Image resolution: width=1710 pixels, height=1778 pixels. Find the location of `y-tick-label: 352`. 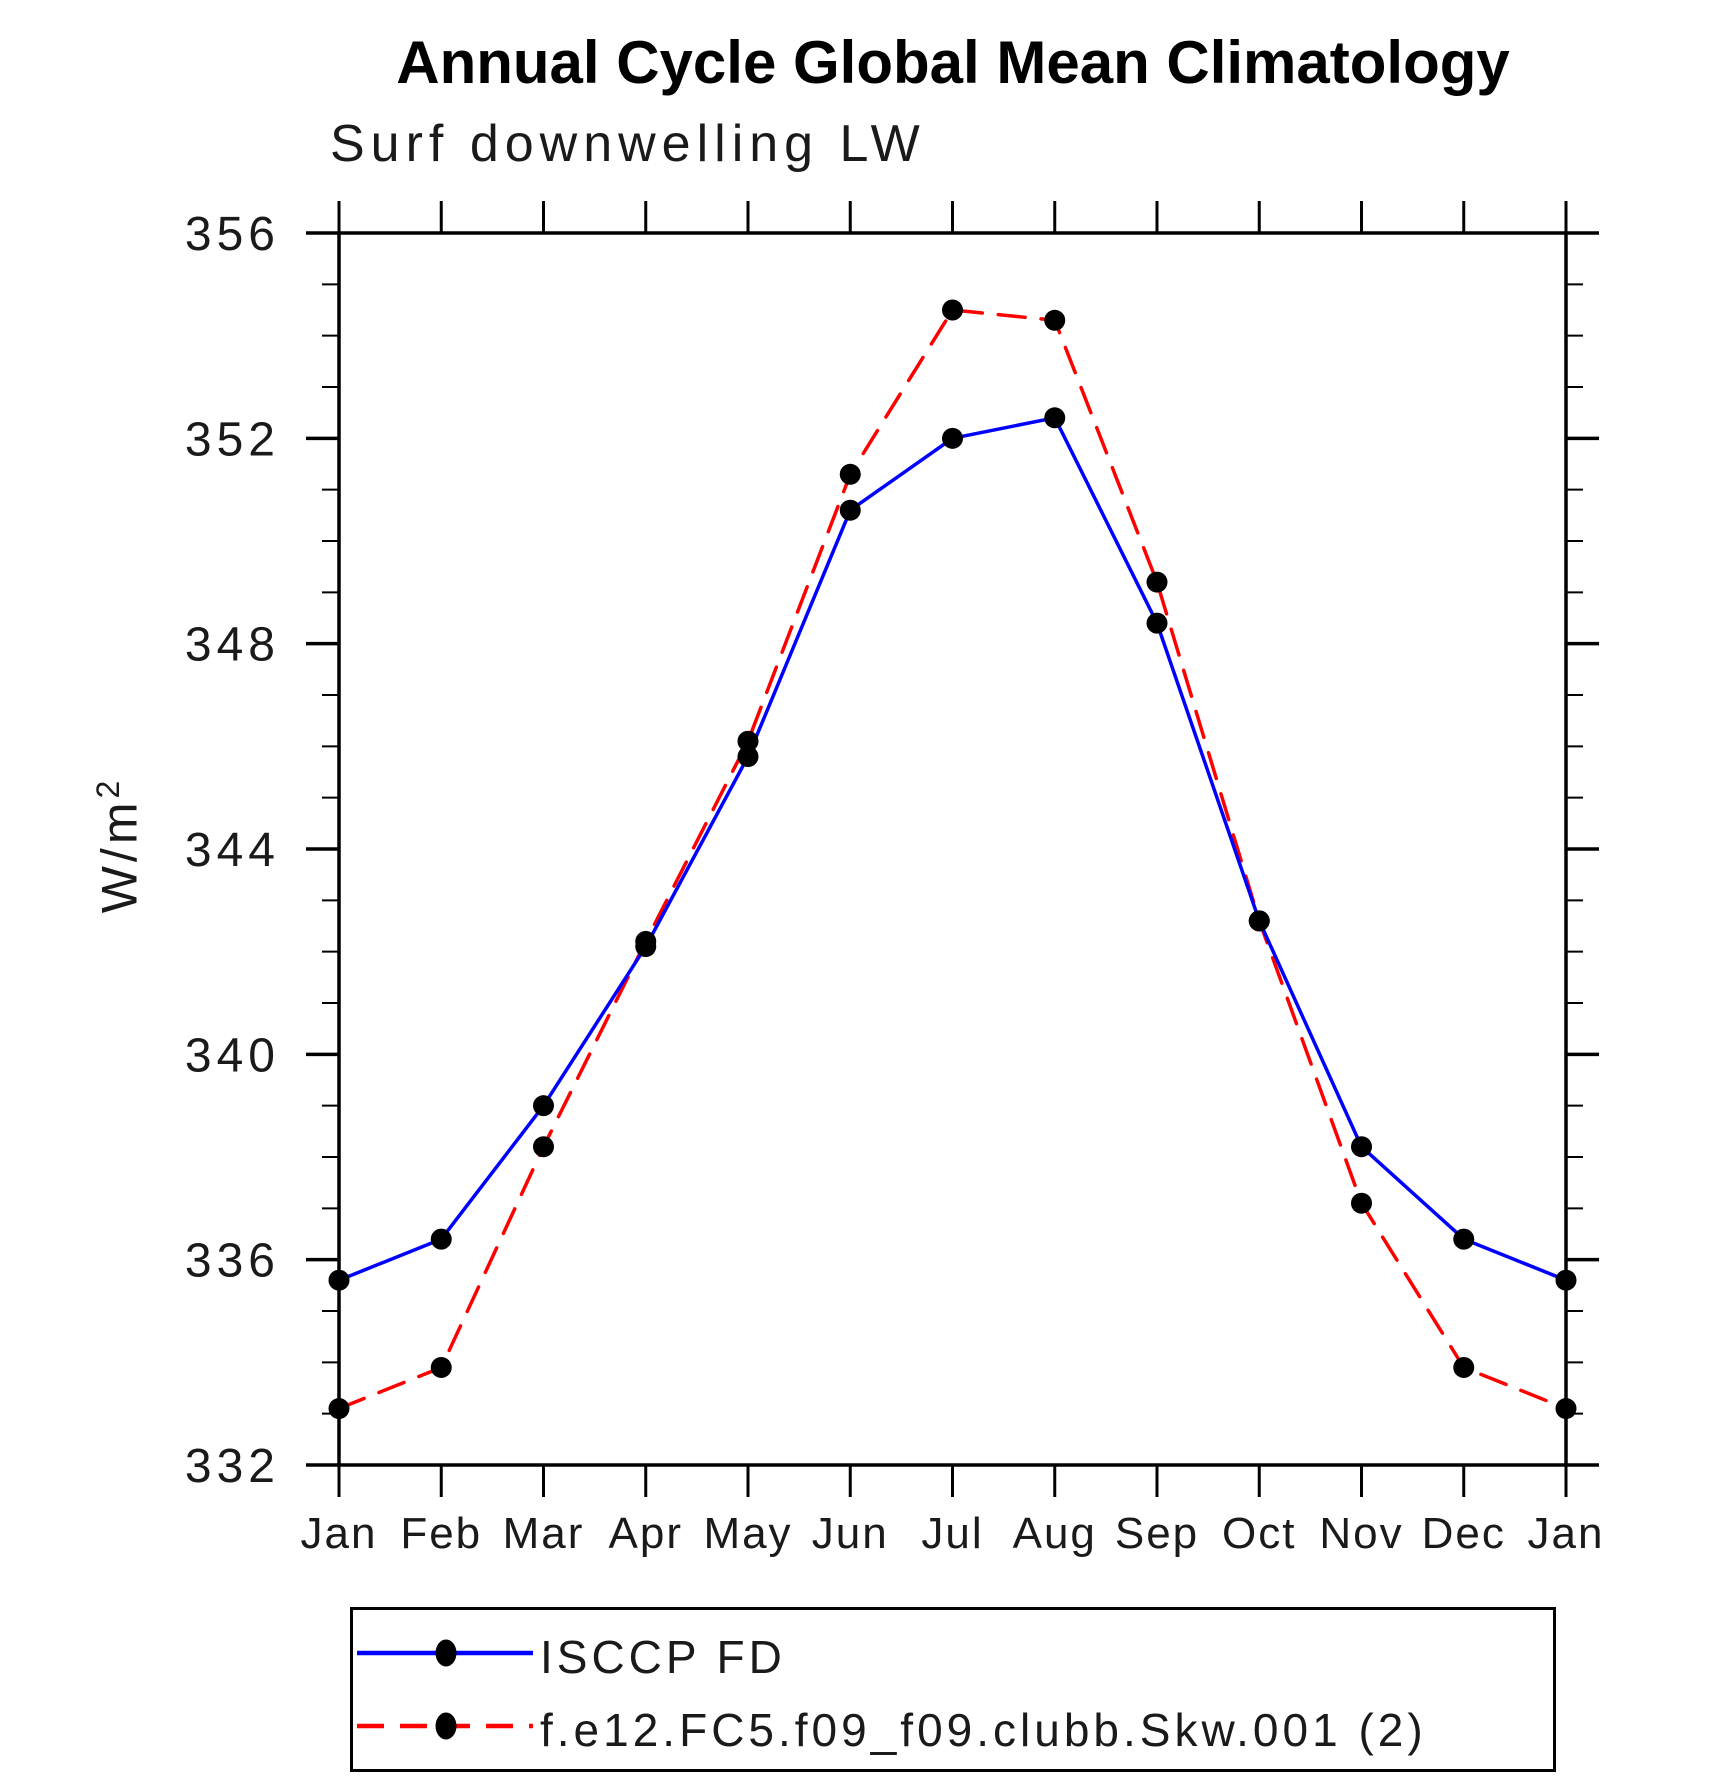

y-tick-label: 352 is located at coordinates (232, 439).